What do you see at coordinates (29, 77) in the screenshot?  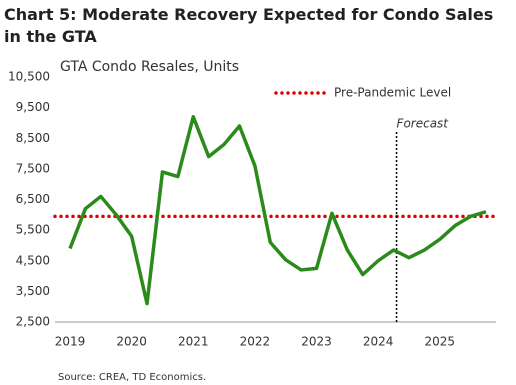 I see `y-tick-label: 10,500` at bounding box center [29, 77].